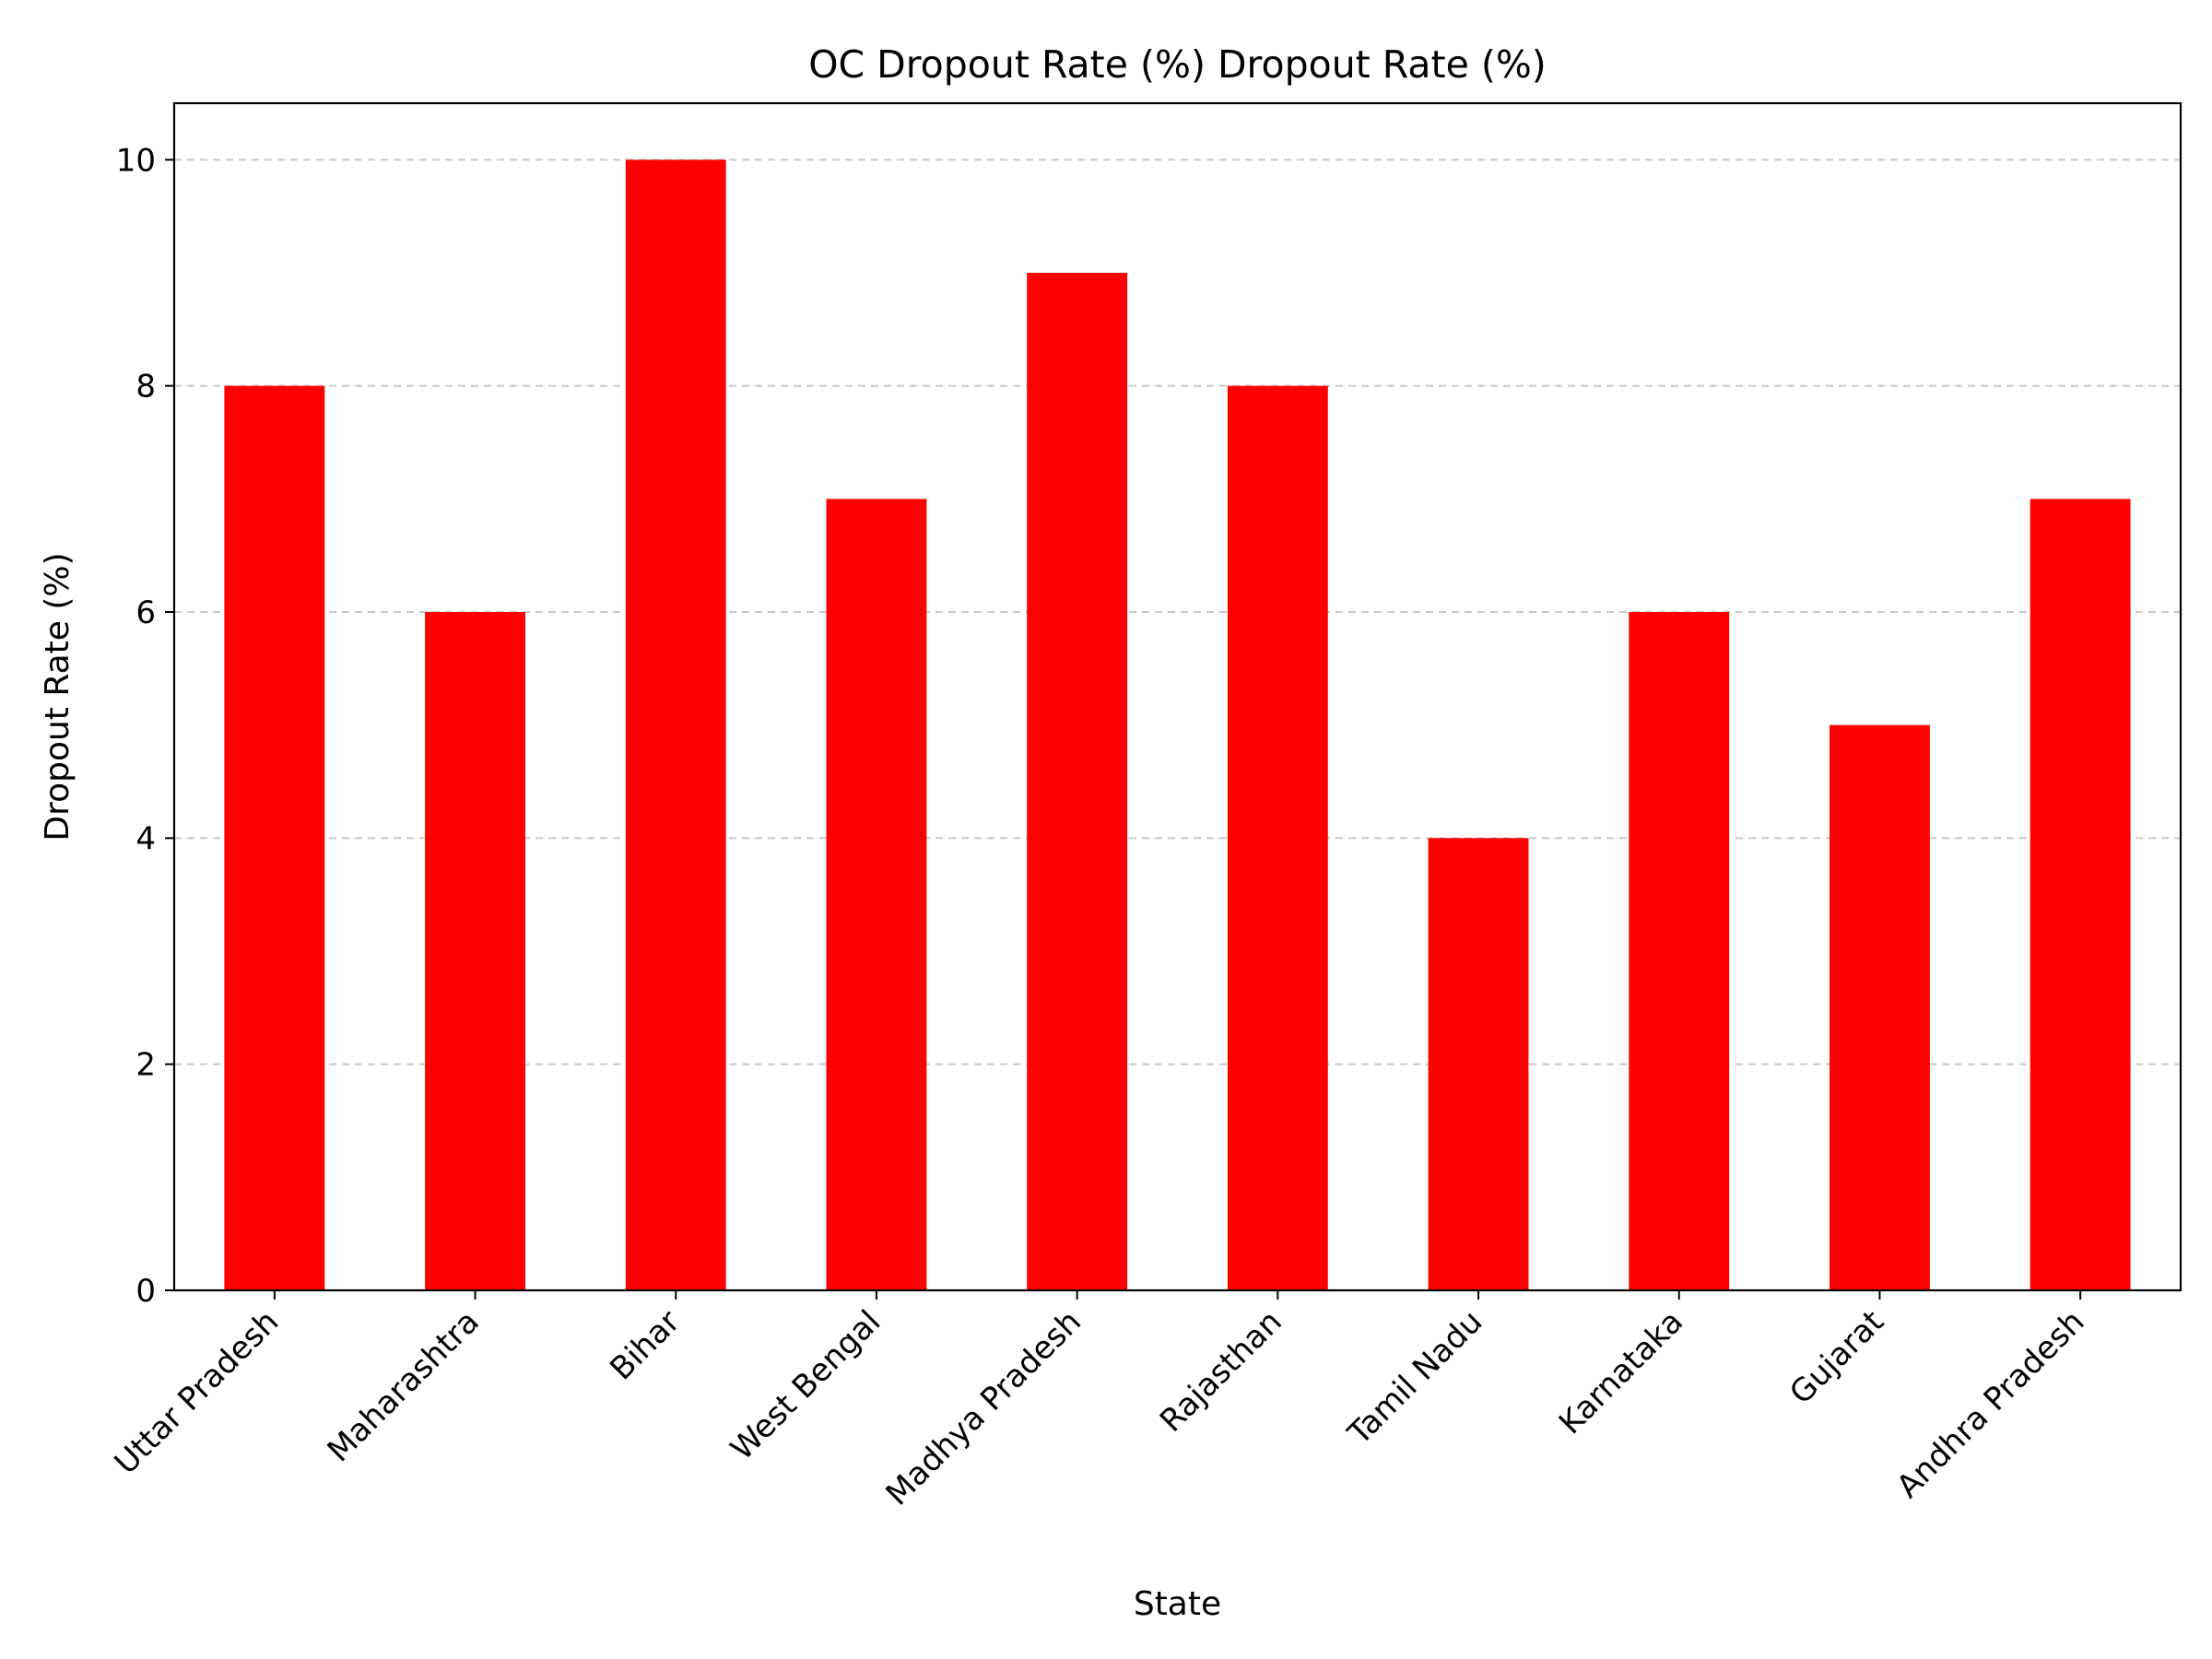 This screenshot has width=2212, height=1659. I want to click on bar-uttar-pradesh, so click(274, 838).